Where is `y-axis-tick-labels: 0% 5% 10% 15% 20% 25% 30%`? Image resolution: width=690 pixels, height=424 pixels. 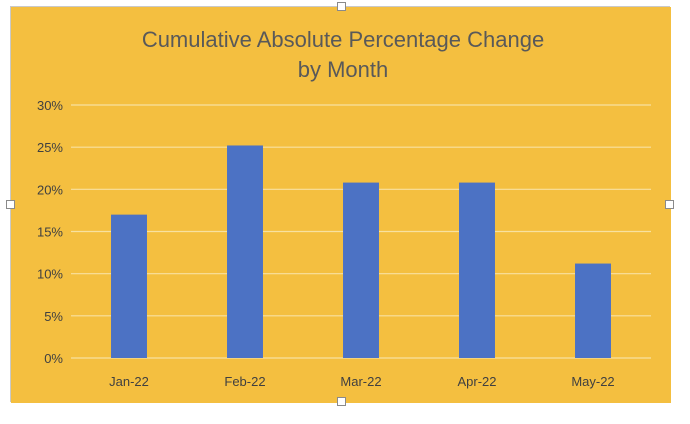 y-axis-tick-labels: 0% 5% 10% 15% 20% 25% 30% is located at coordinates (50, 232).